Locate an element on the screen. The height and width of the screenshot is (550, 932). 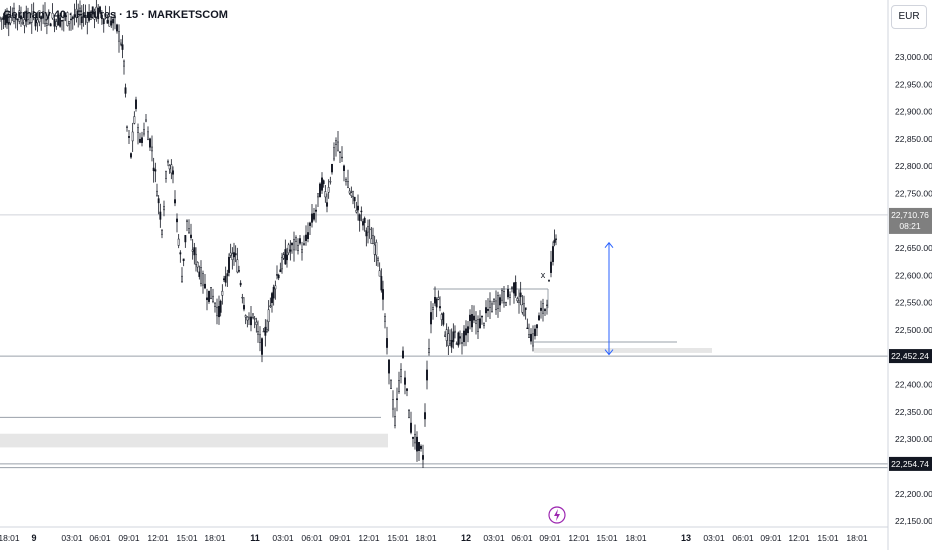
current-price-tag-bg is located at coordinates (910, 220).